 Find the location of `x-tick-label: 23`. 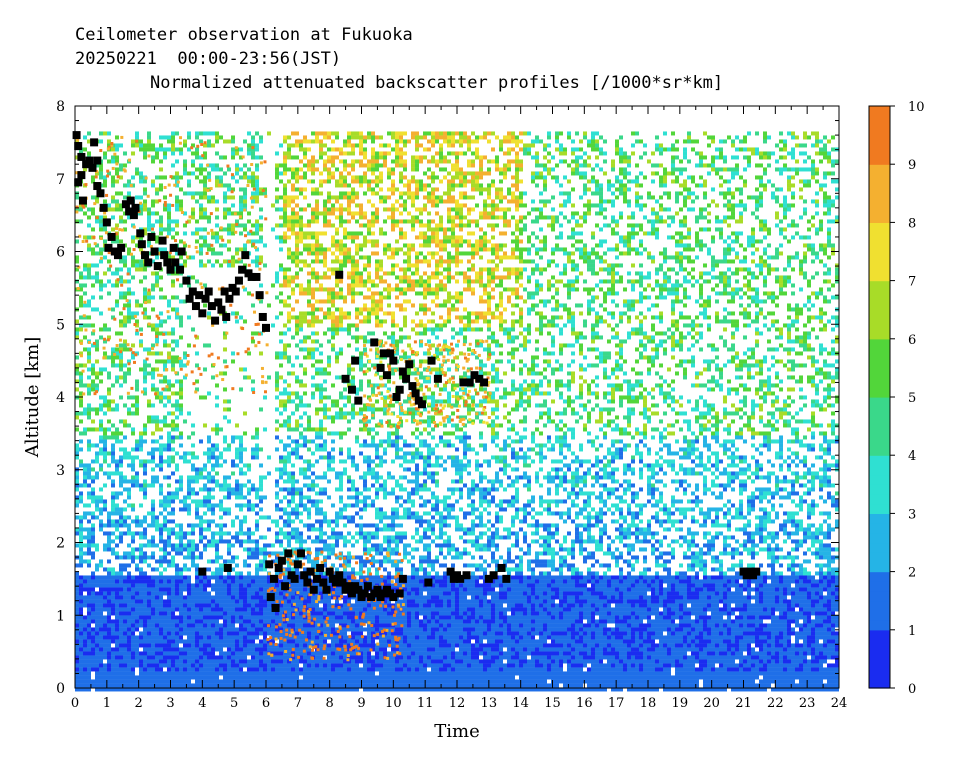

x-tick-label: 23 is located at coordinates (807, 703).